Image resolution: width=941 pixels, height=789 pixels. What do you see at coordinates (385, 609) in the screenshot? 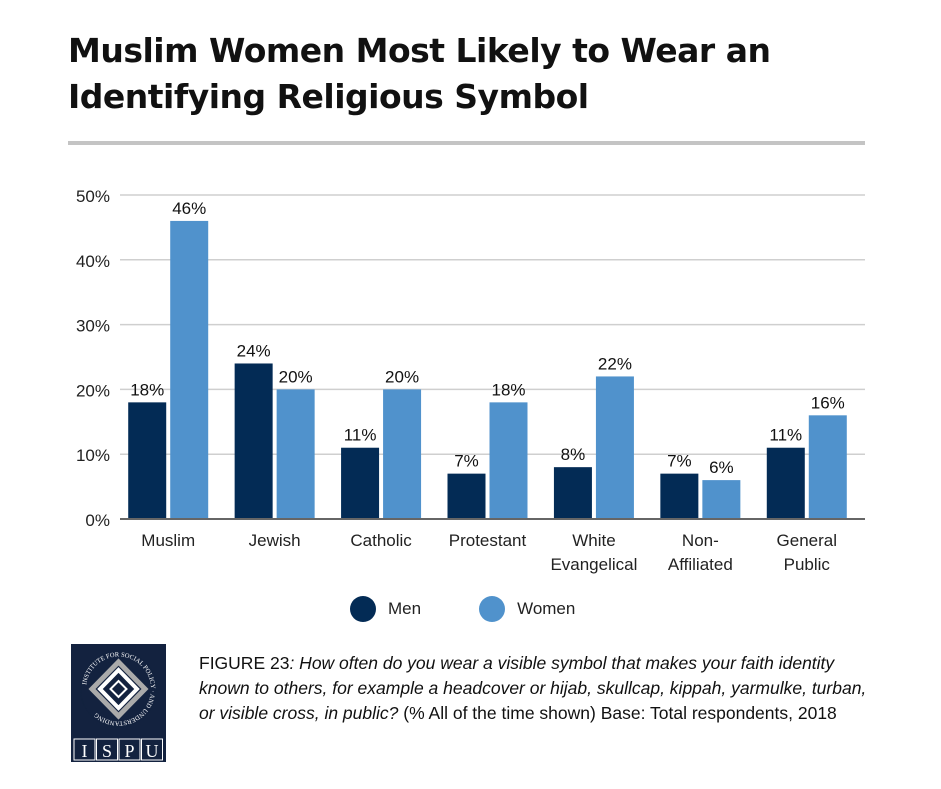
I see `legend-item-men: Men` at bounding box center [385, 609].